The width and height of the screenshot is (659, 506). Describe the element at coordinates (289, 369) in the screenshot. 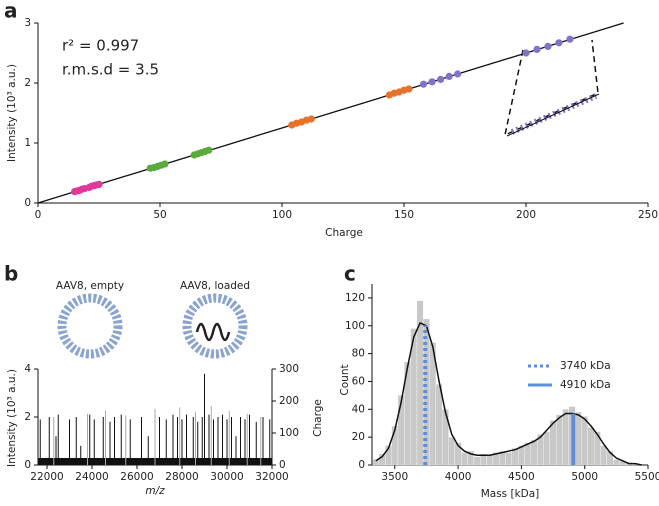

I see `y2-tick-label: 300` at that location.